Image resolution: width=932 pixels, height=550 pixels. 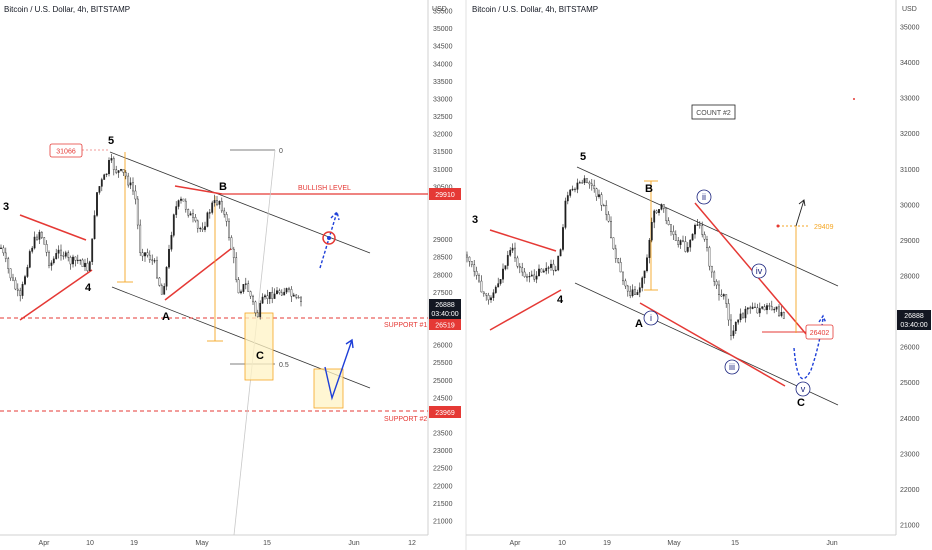 I want to click on right-wave-a: A, so click(x=639, y=324).